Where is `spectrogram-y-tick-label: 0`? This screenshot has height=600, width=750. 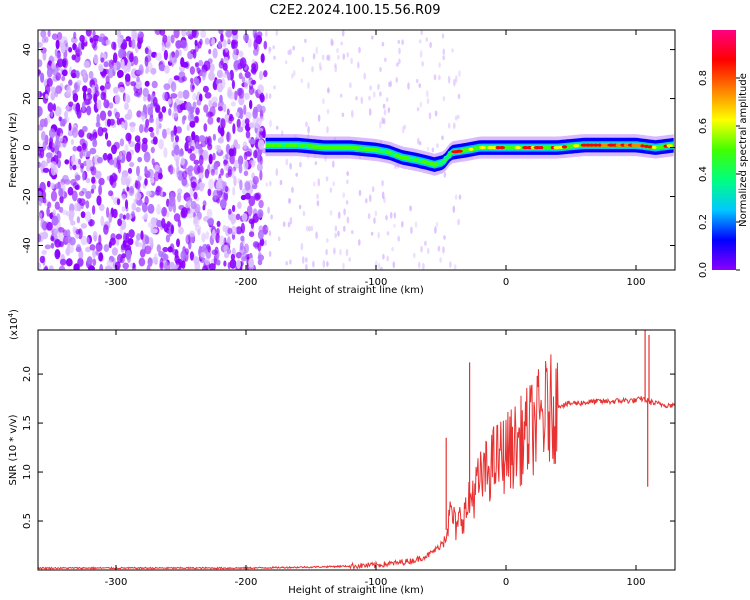
spectrogram-y-tick-label: 0 is located at coordinates (27, 147).